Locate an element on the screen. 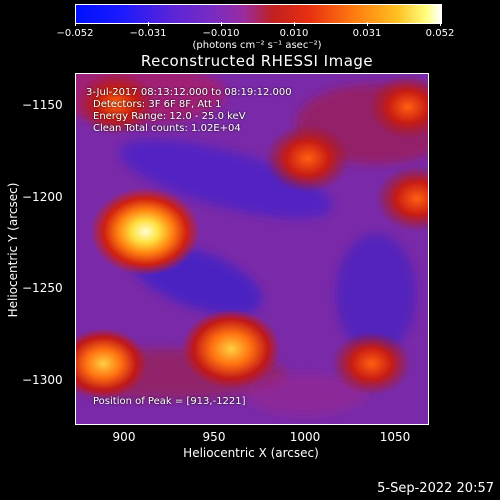 This screenshot has height=500, width=500. x-axis-label: Heliocentric X (arcsec) is located at coordinates (251, 453).